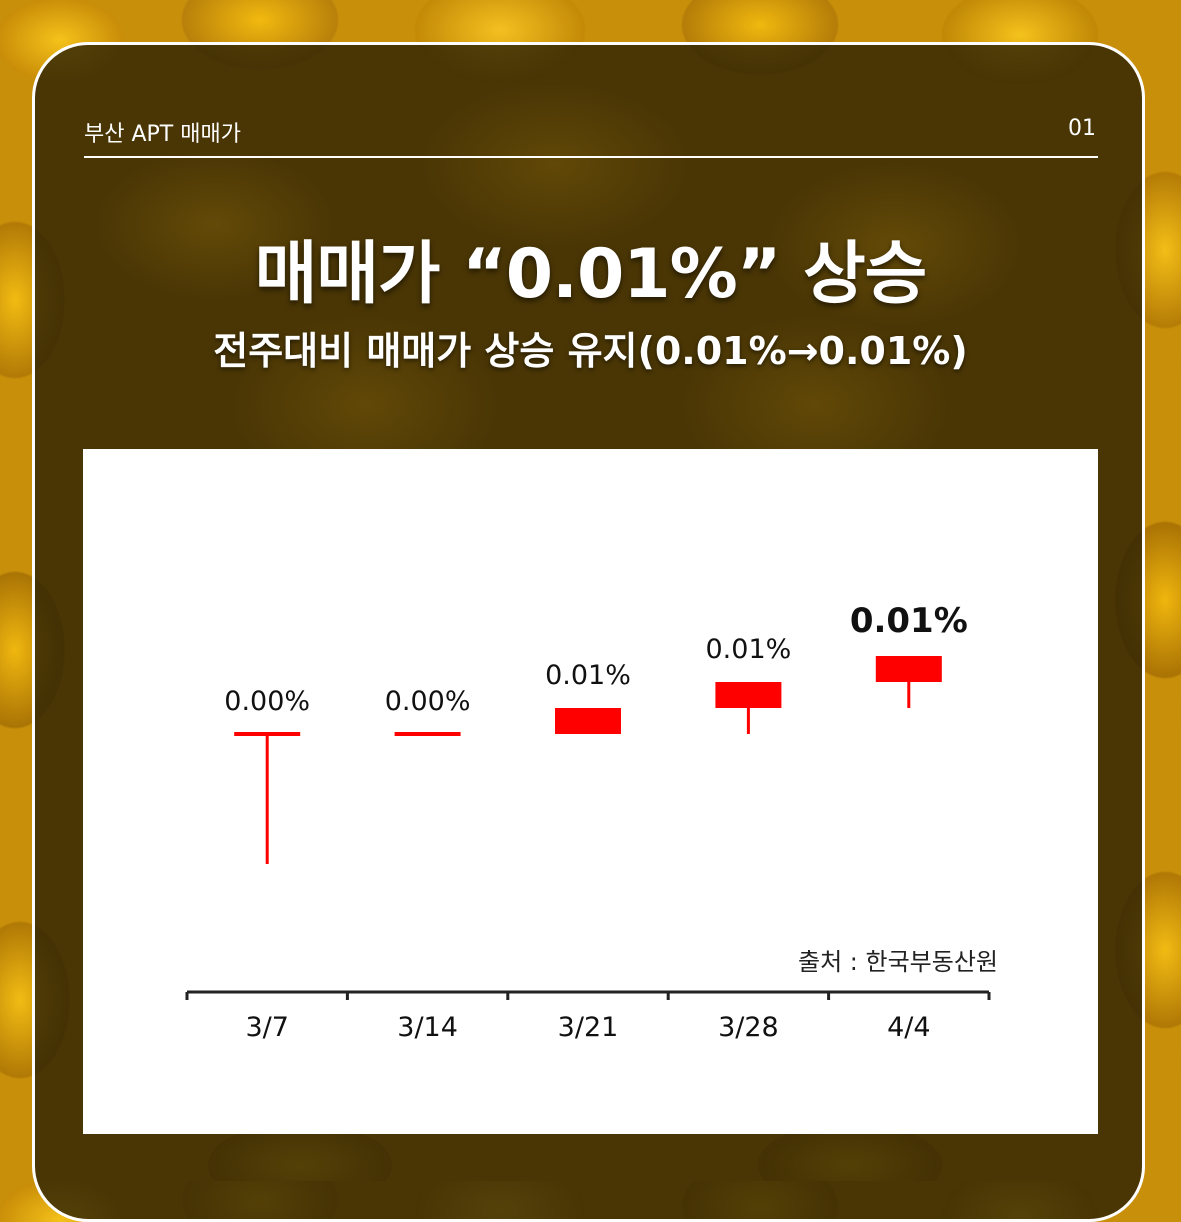  What do you see at coordinates (908, 1027) in the screenshot?
I see `x-tick-label: 4/4` at bounding box center [908, 1027].